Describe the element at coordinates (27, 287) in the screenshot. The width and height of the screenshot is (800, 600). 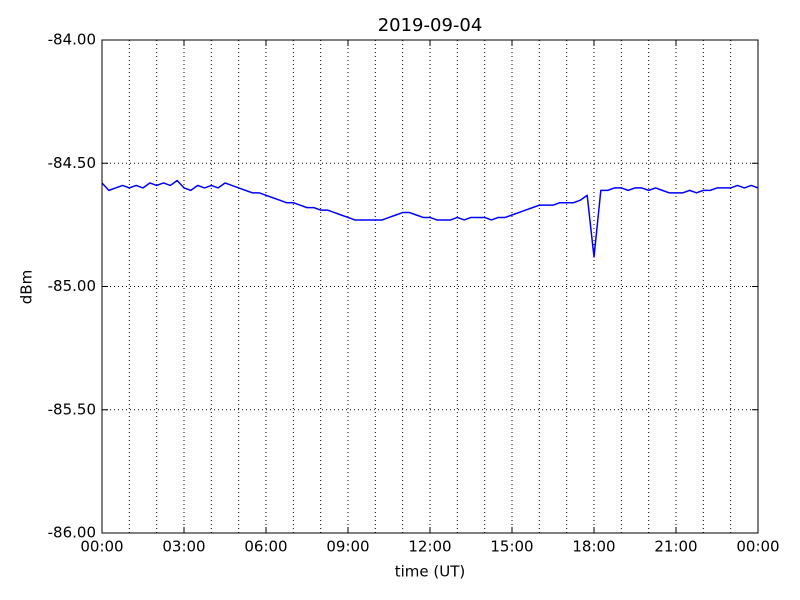
I see `y-axis-label: dBm` at that location.